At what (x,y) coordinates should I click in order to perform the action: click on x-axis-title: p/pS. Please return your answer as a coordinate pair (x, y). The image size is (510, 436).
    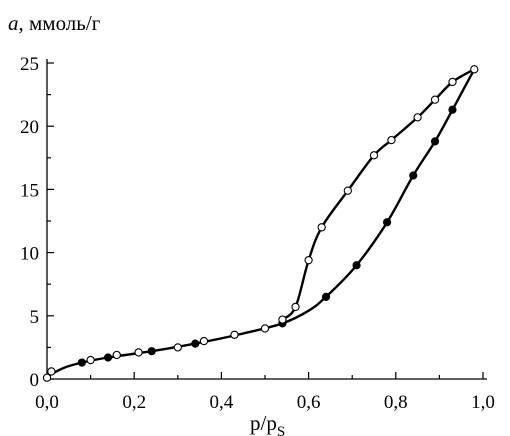
    Looking at the image, I should click on (267, 423).